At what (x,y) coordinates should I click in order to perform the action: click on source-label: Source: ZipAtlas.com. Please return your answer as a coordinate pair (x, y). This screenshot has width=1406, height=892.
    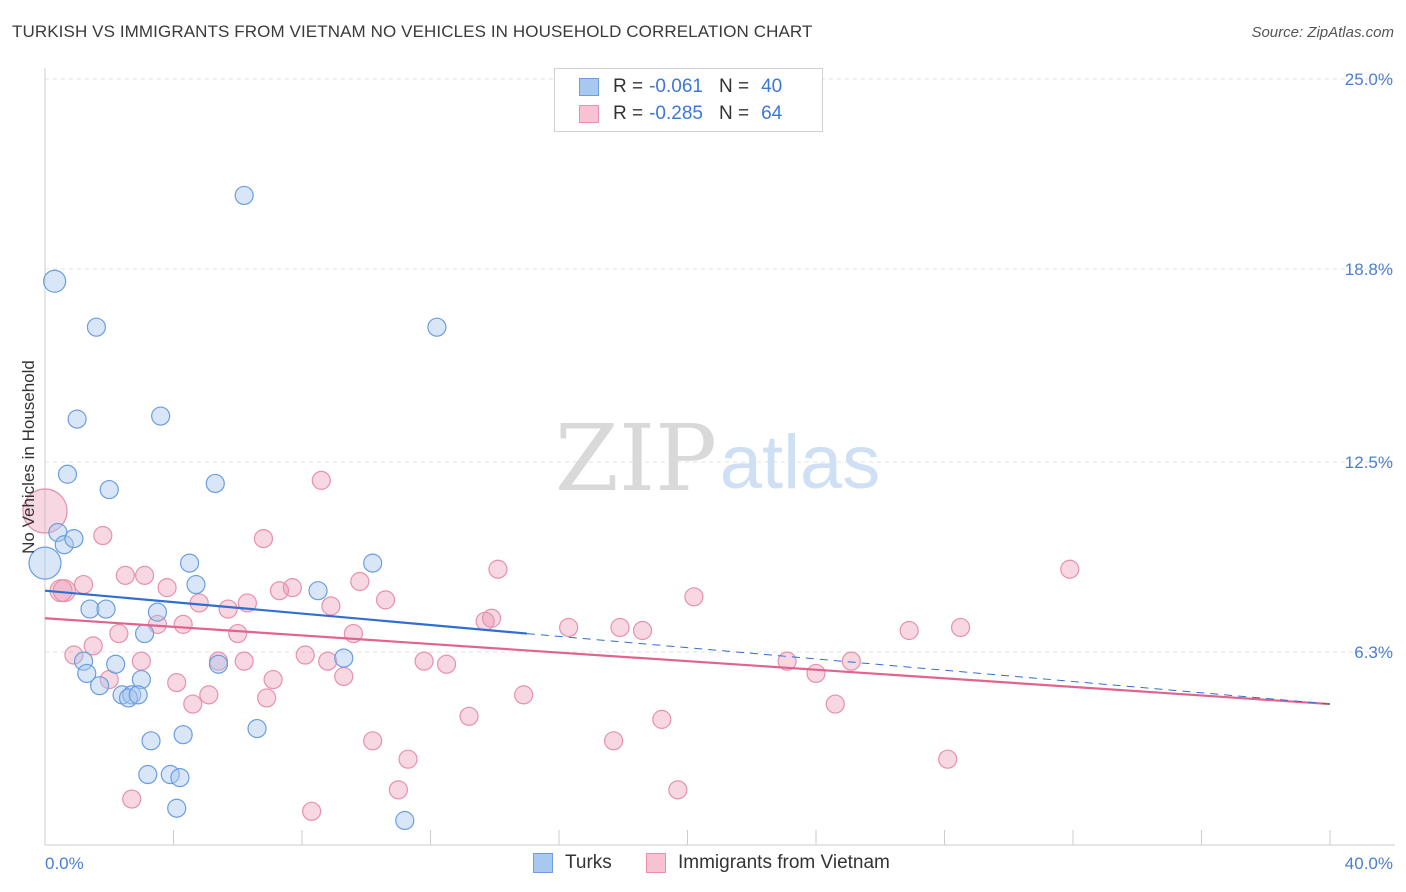
    Looking at the image, I should click on (1322, 32).